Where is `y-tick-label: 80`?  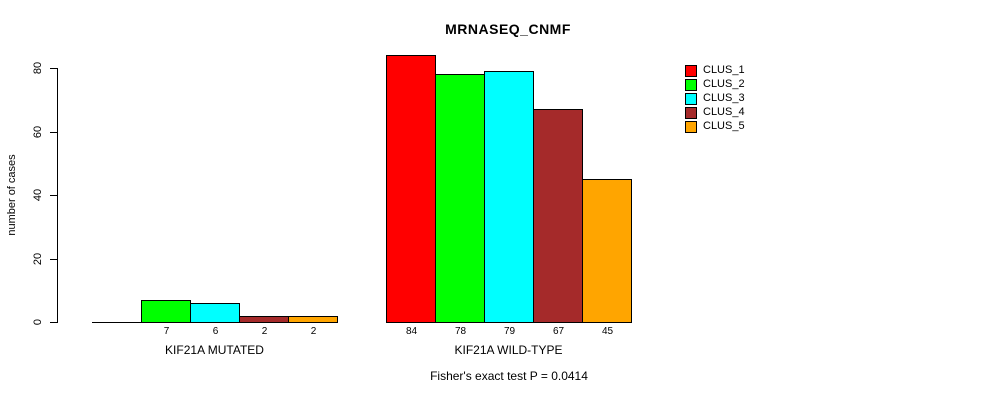
y-tick-label: 80 is located at coordinates (38, 68).